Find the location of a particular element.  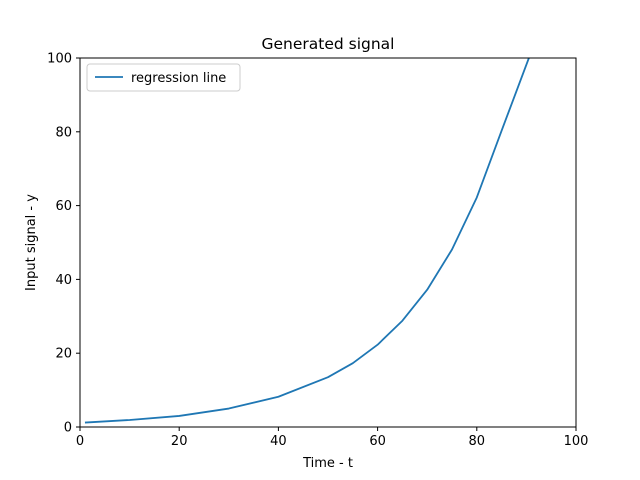

x-axis-label: Time - t is located at coordinates (327, 463).